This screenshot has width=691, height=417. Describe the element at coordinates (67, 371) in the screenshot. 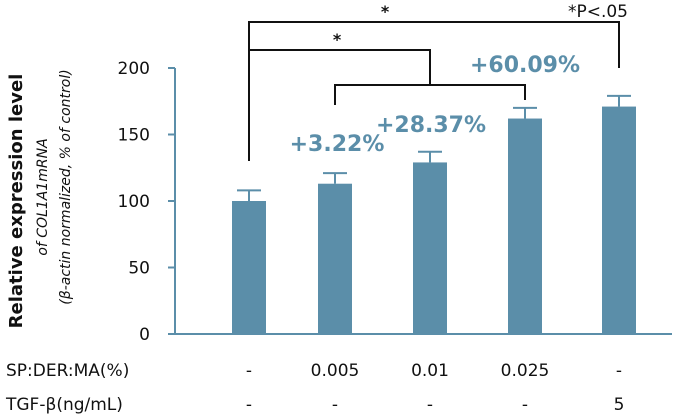

I see `condition-row-label: SP:DER:MA(%)` at that location.